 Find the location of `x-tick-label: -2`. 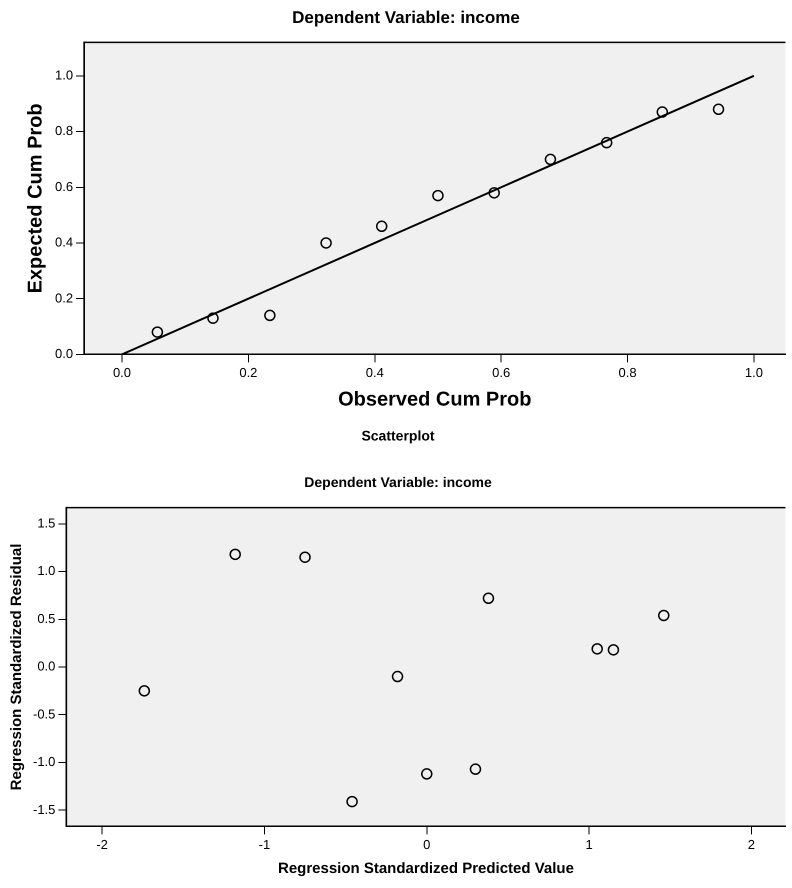

x-tick-label: -2 is located at coordinates (102, 844).